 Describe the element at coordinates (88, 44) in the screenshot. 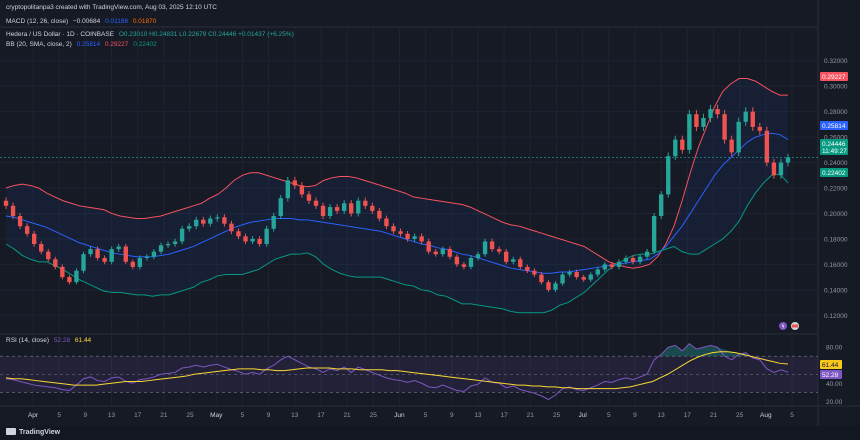

I see `bb-basis-value: 0.25814` at that location.